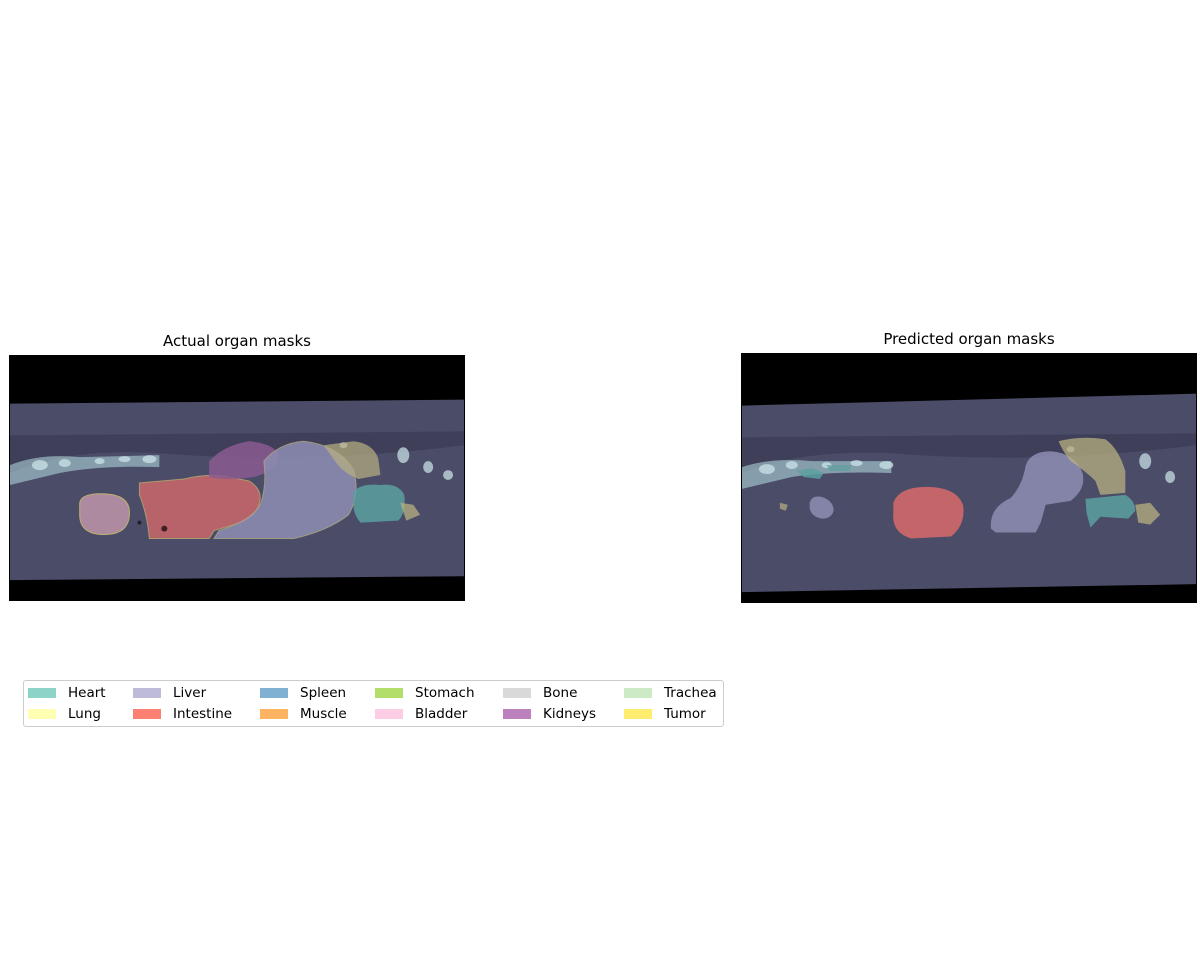 The height and width of the screenshot is (956, 1200). Describe the element at coordinates (323, 693) in the screenshot. I see `legend-label: Spleen` at that location.